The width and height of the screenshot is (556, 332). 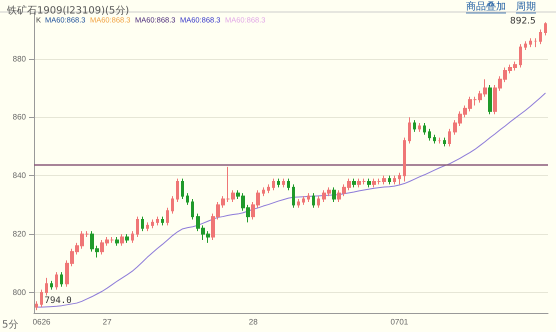 What do you see at coordinates (486, 6) in the screenshot?
I see `text: 商品叠加` at bounding box center [486, 6].